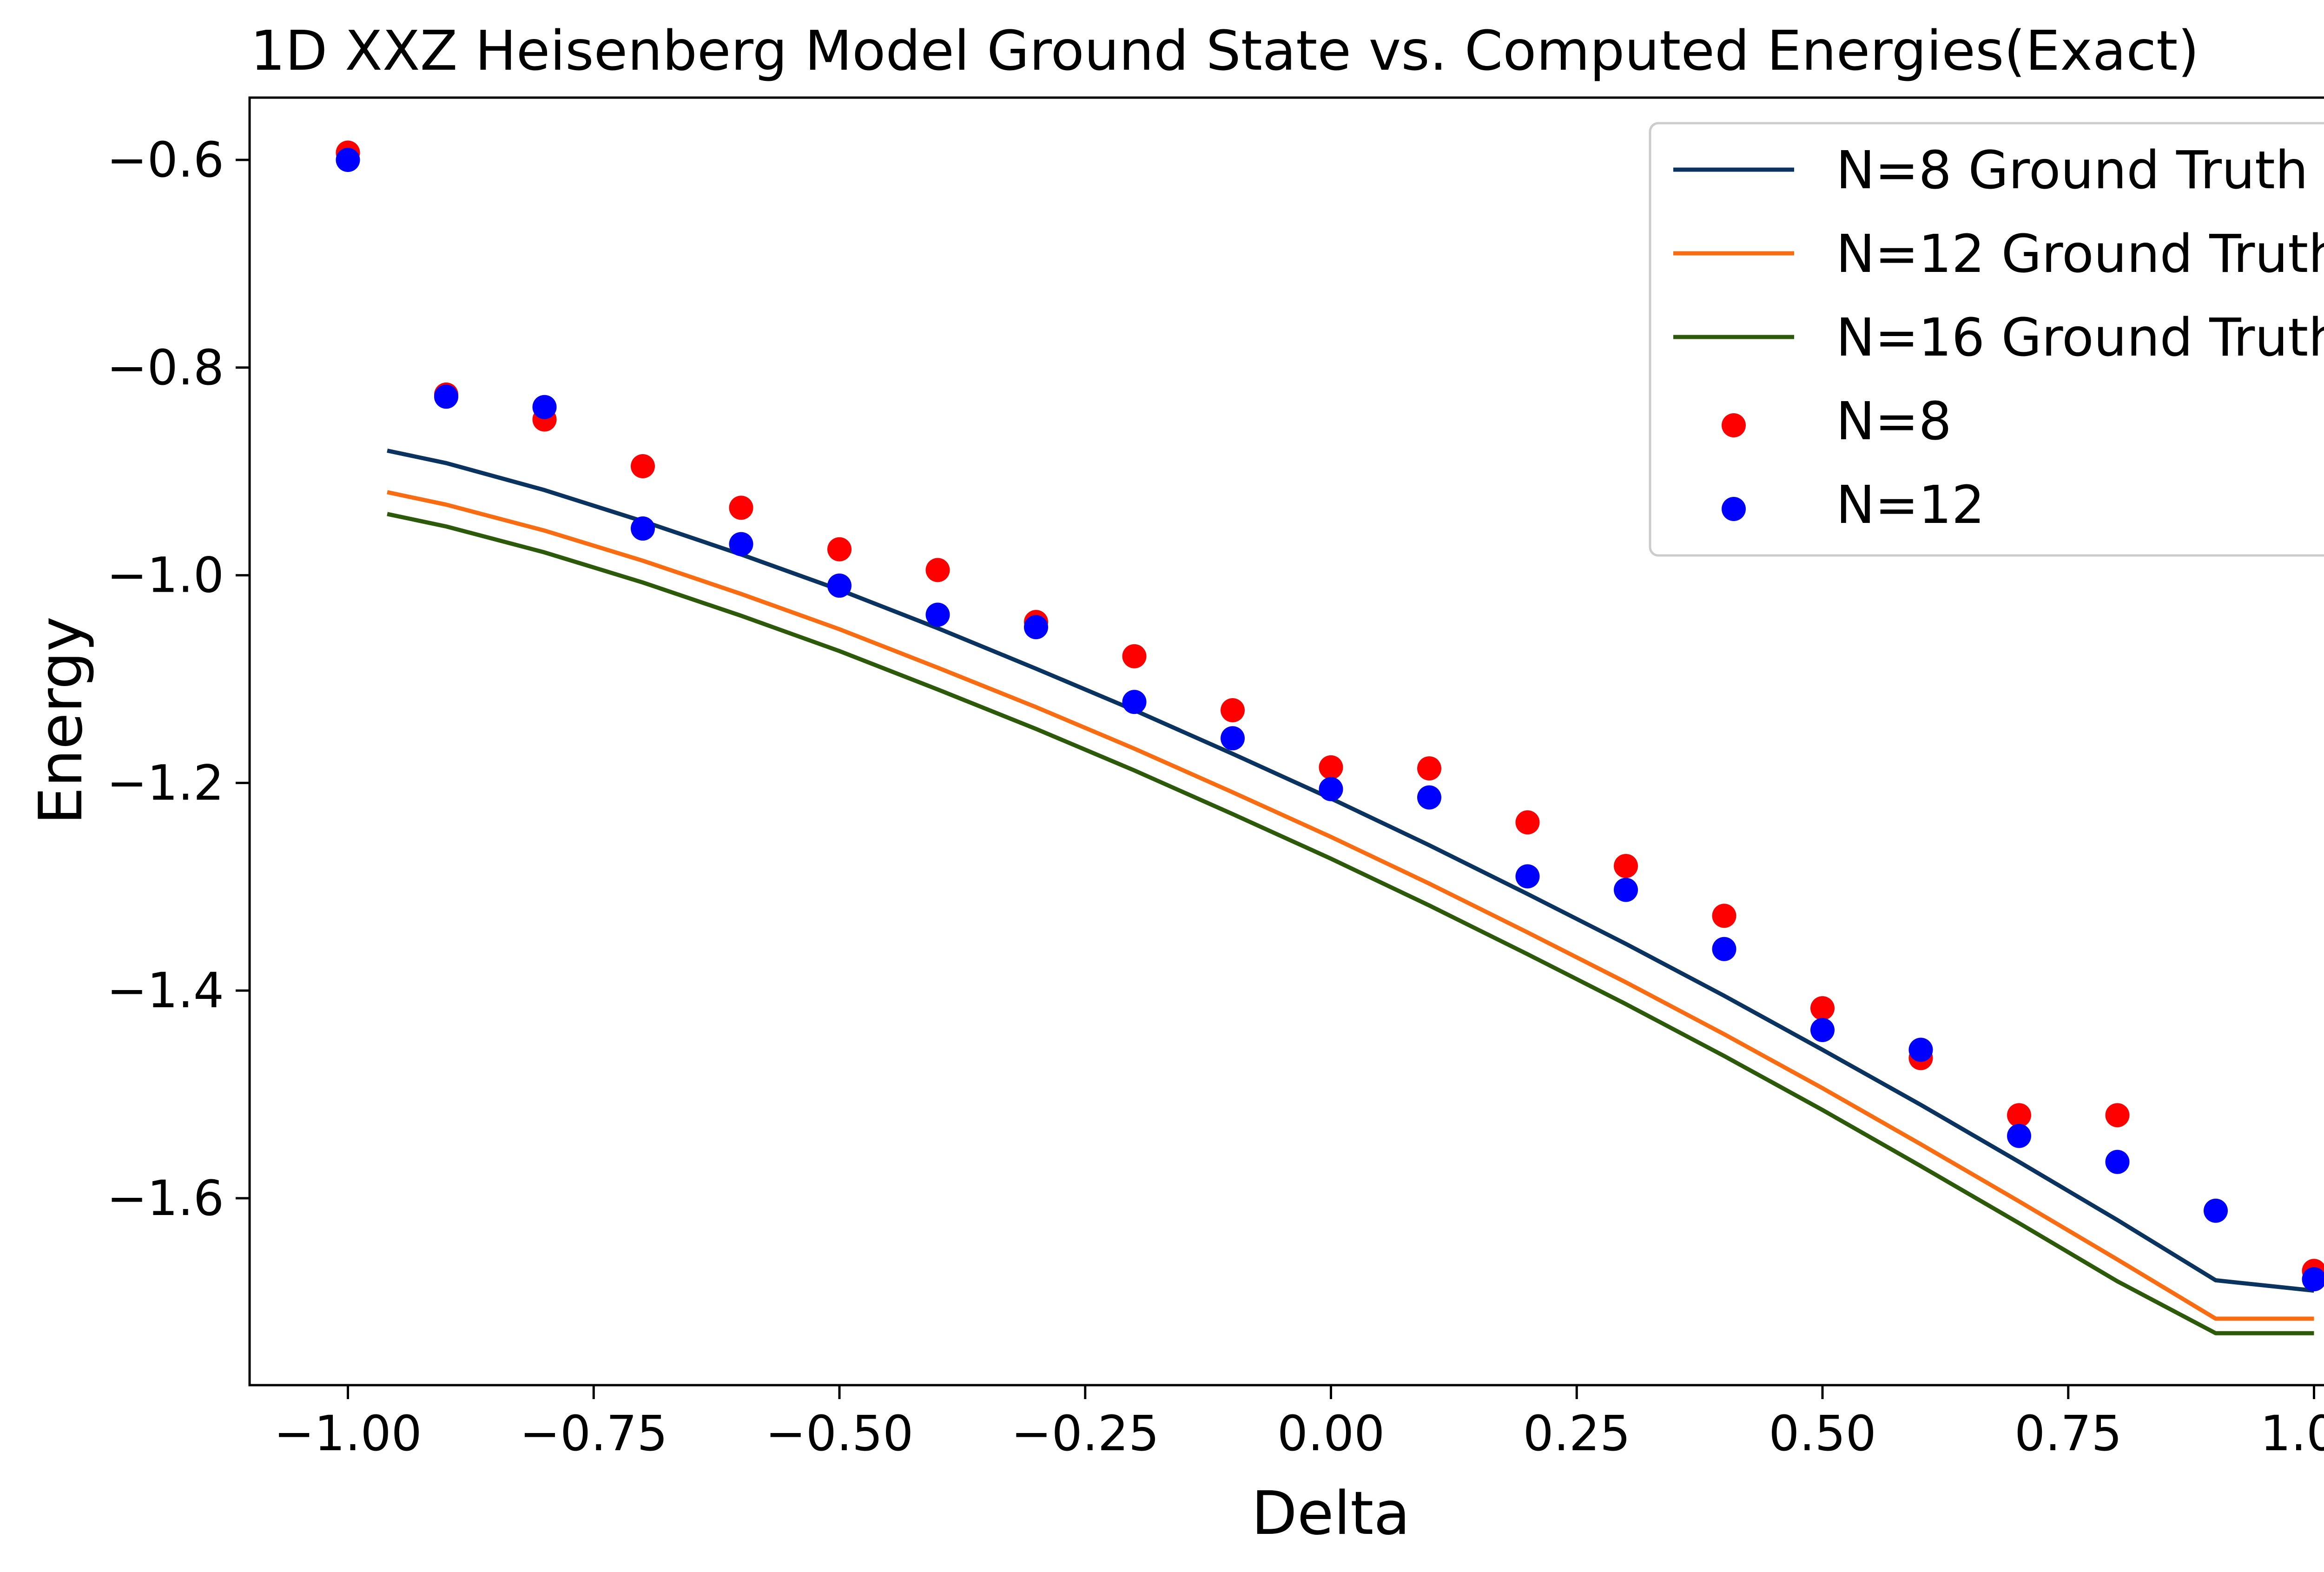  Describe the element at coordinates (594, 1433) in the screenshot. I see `x-tick-label: −0.75` at that location.